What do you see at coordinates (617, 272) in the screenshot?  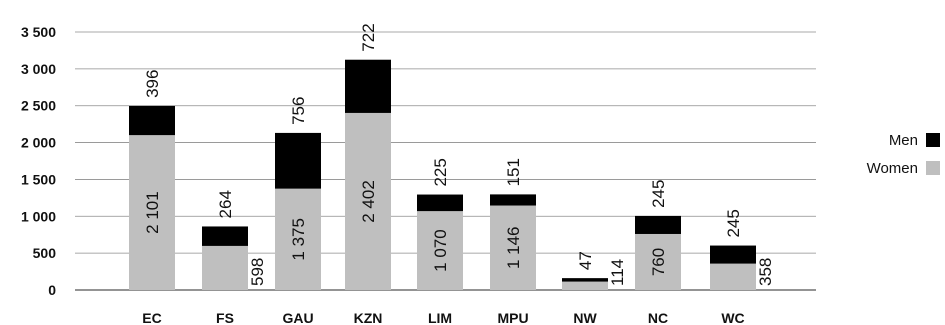 I see `data-label-women: 114` at bounding box center [617, 272].